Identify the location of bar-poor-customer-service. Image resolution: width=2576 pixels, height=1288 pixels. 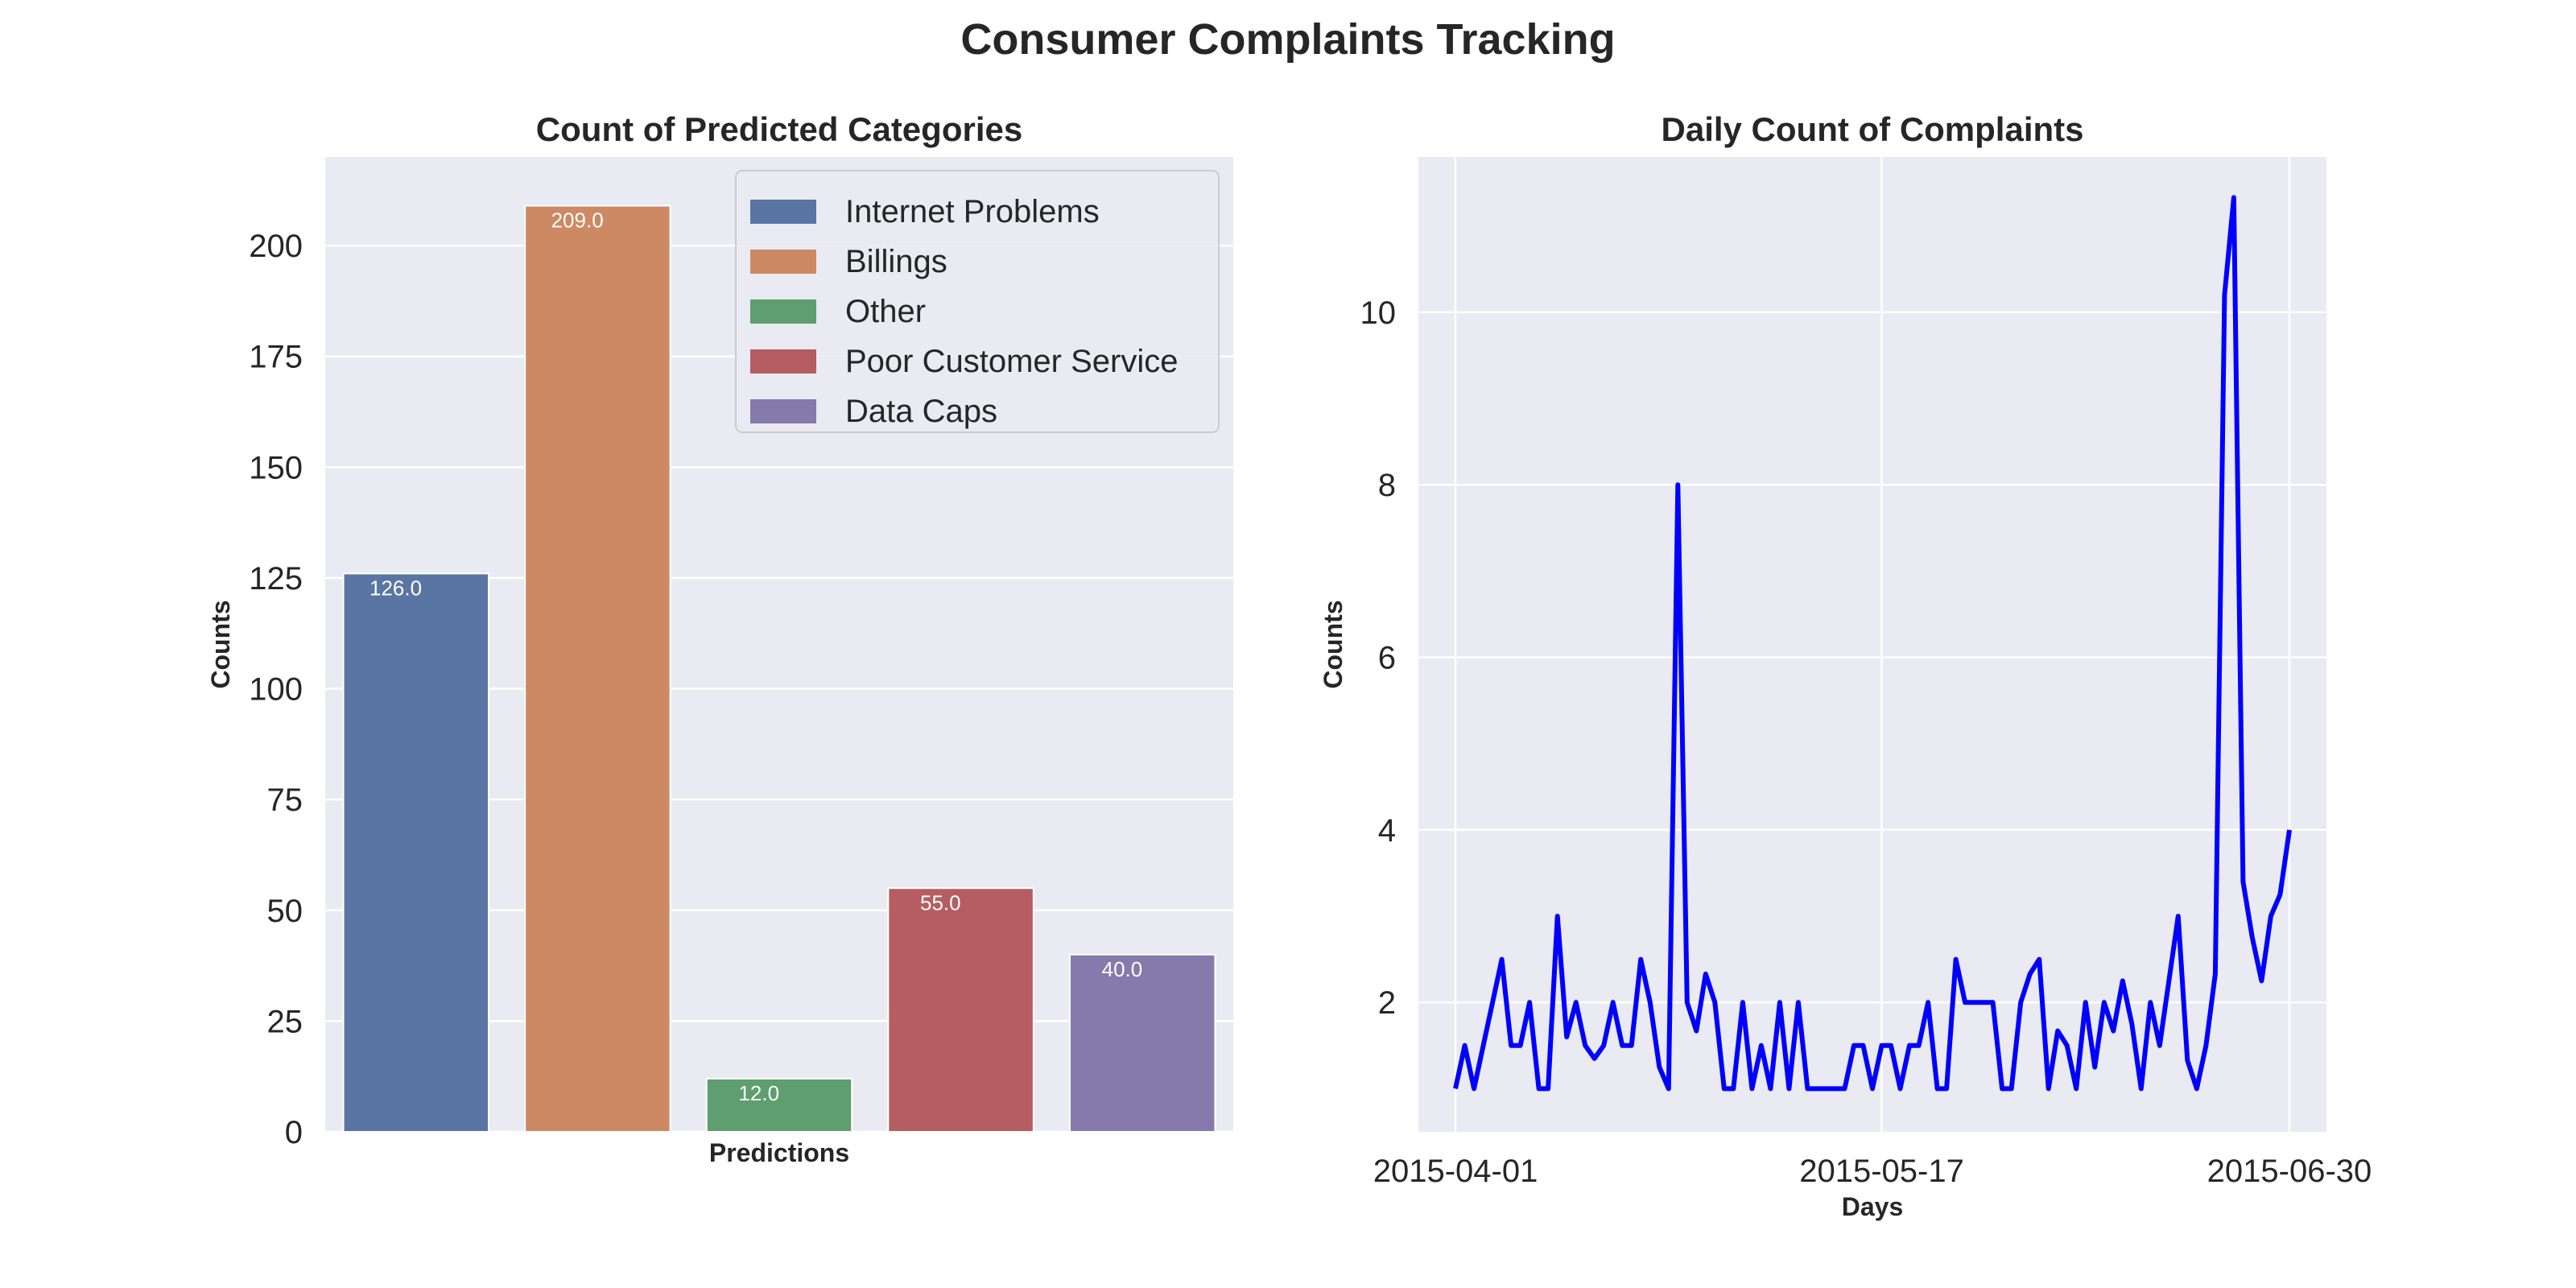
(960, 1010).